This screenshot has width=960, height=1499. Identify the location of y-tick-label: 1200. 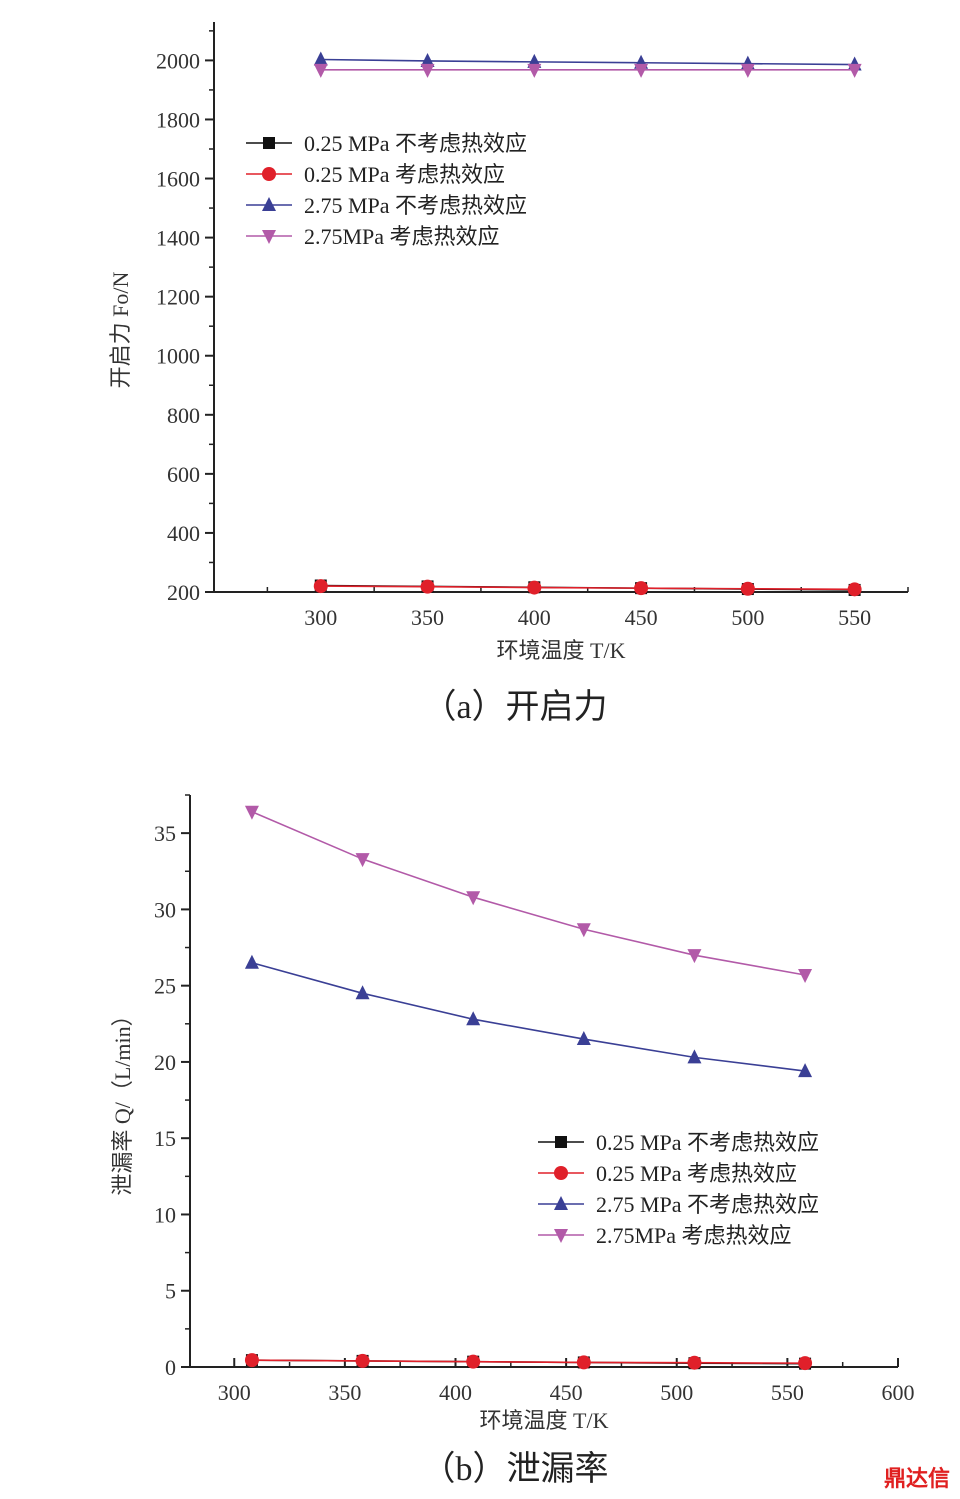
(178, 297).